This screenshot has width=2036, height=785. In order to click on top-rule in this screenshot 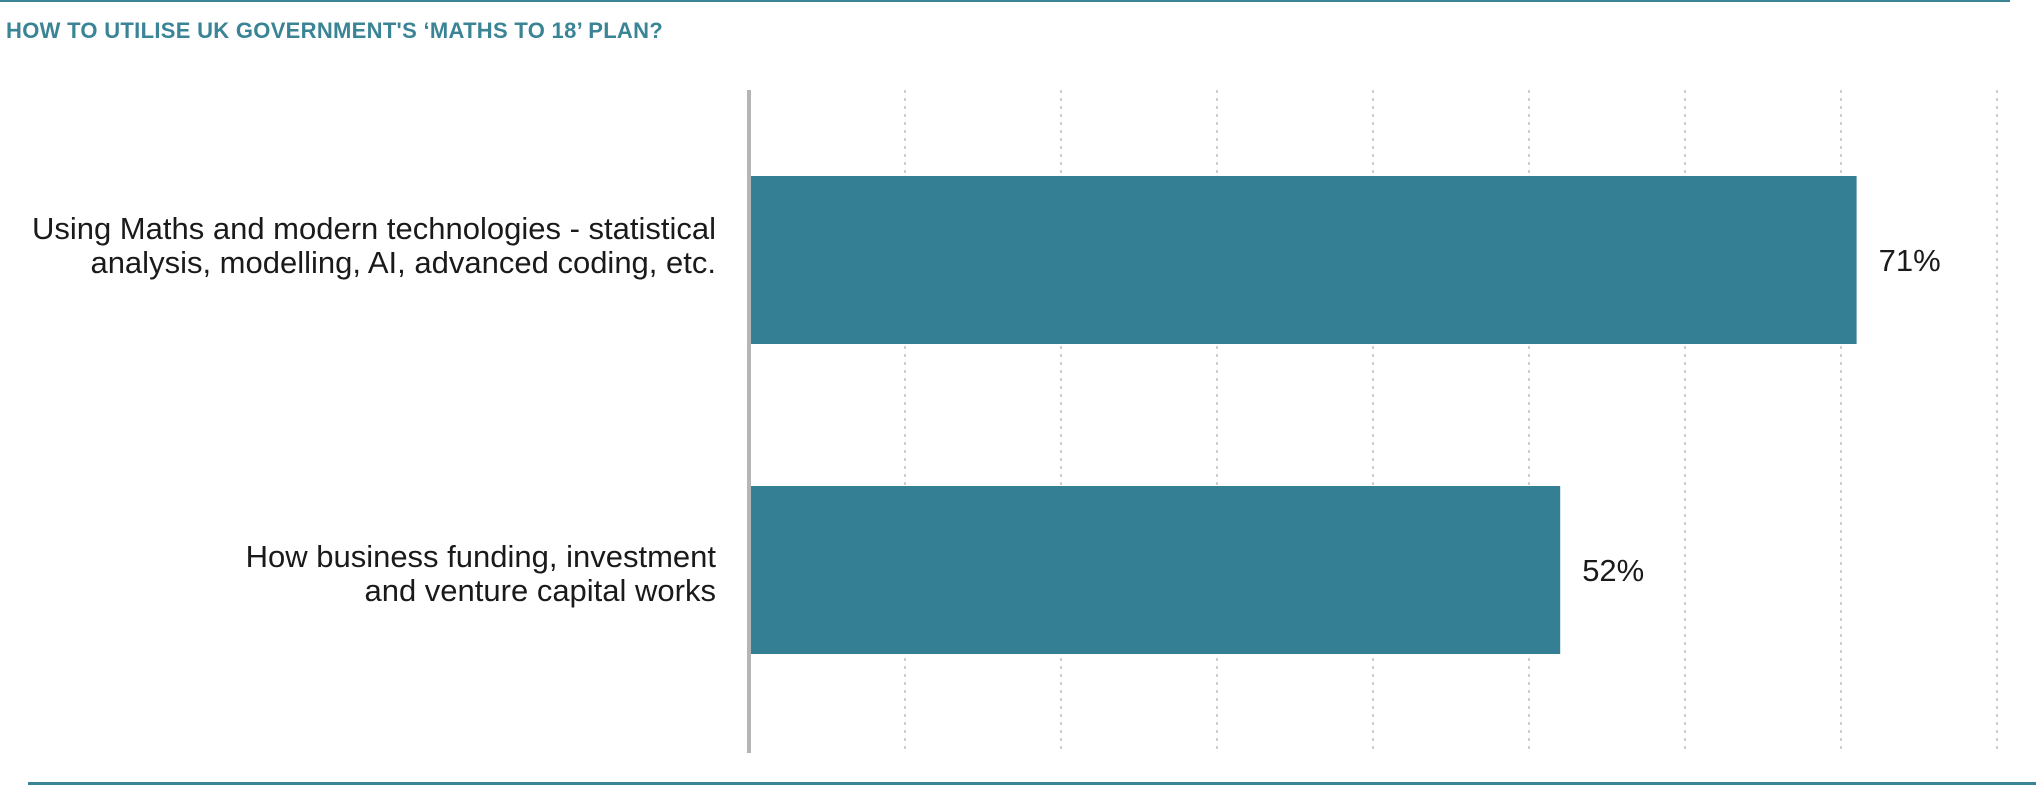, I will do `click(1005, 1)`.